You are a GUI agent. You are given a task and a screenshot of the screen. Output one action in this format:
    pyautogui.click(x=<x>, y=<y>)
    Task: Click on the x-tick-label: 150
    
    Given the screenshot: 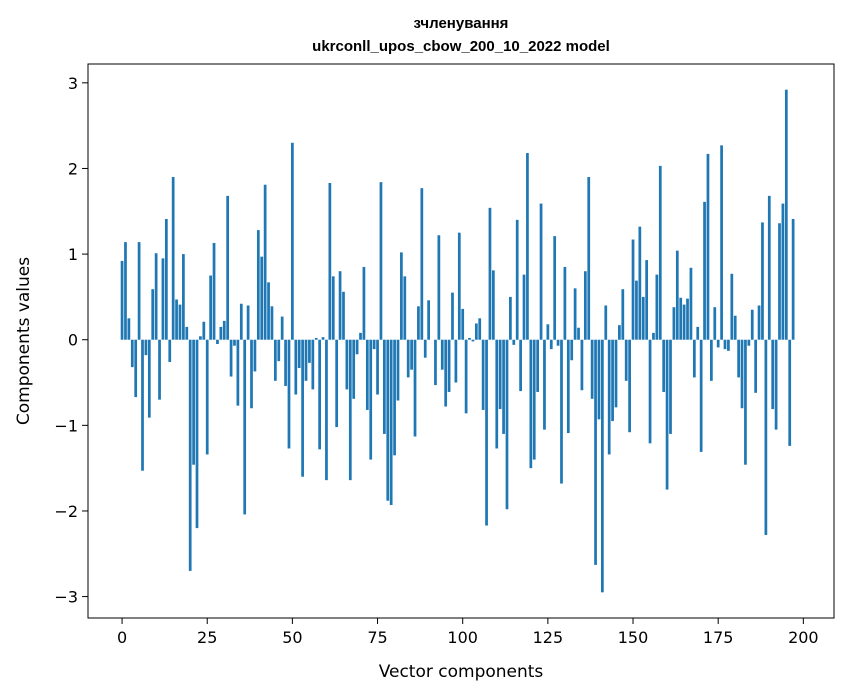 What is the action you would take?
    pyautogui.click(x=633, y=637)
    